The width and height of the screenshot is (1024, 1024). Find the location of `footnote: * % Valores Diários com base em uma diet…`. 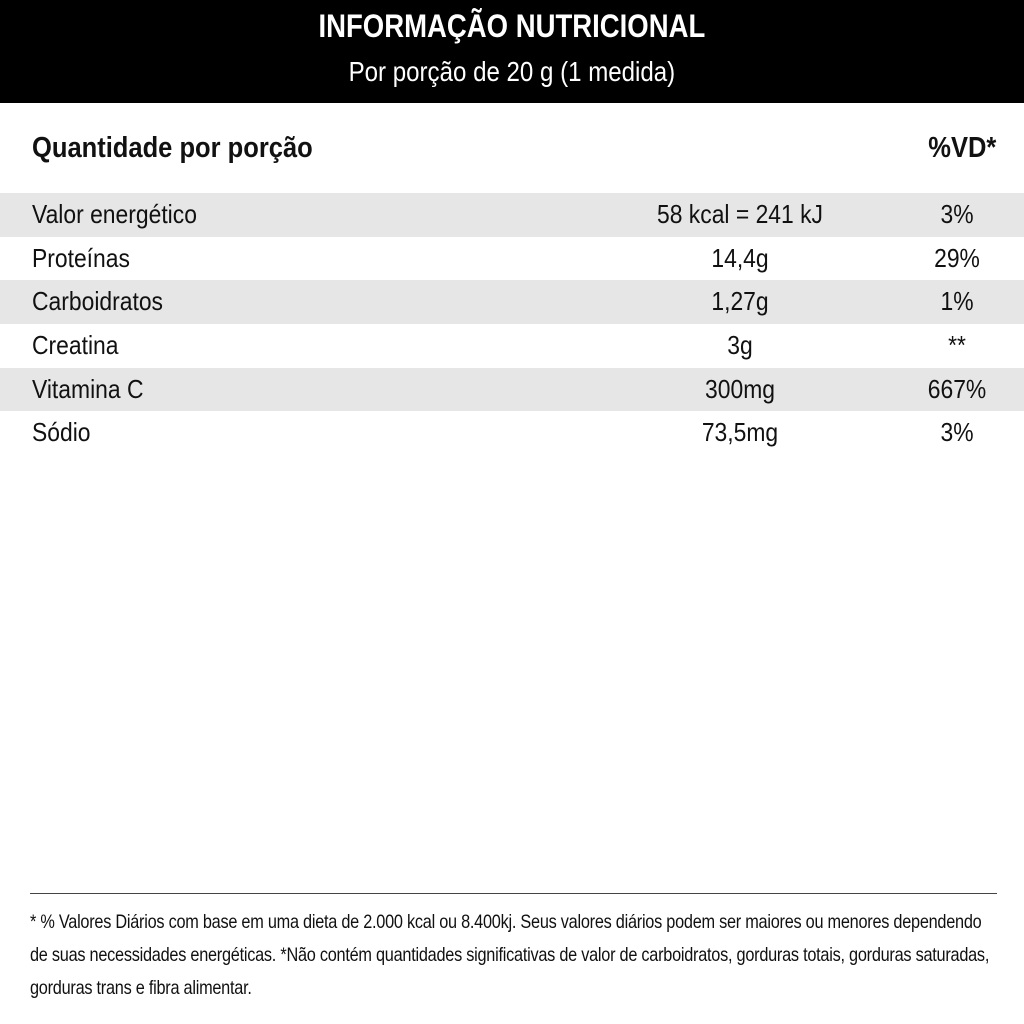

footnote: * % Valores Diários com base em uma diet… is located at coordinates (510, 955).